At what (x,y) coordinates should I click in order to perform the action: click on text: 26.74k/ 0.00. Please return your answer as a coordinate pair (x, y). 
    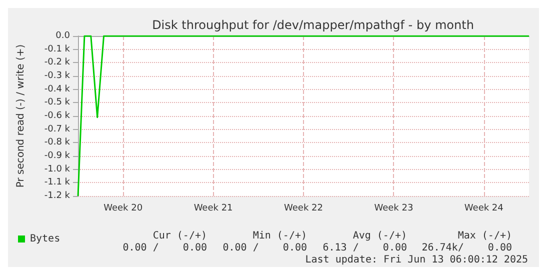
    Looking at the image, I should click on (467, 248).